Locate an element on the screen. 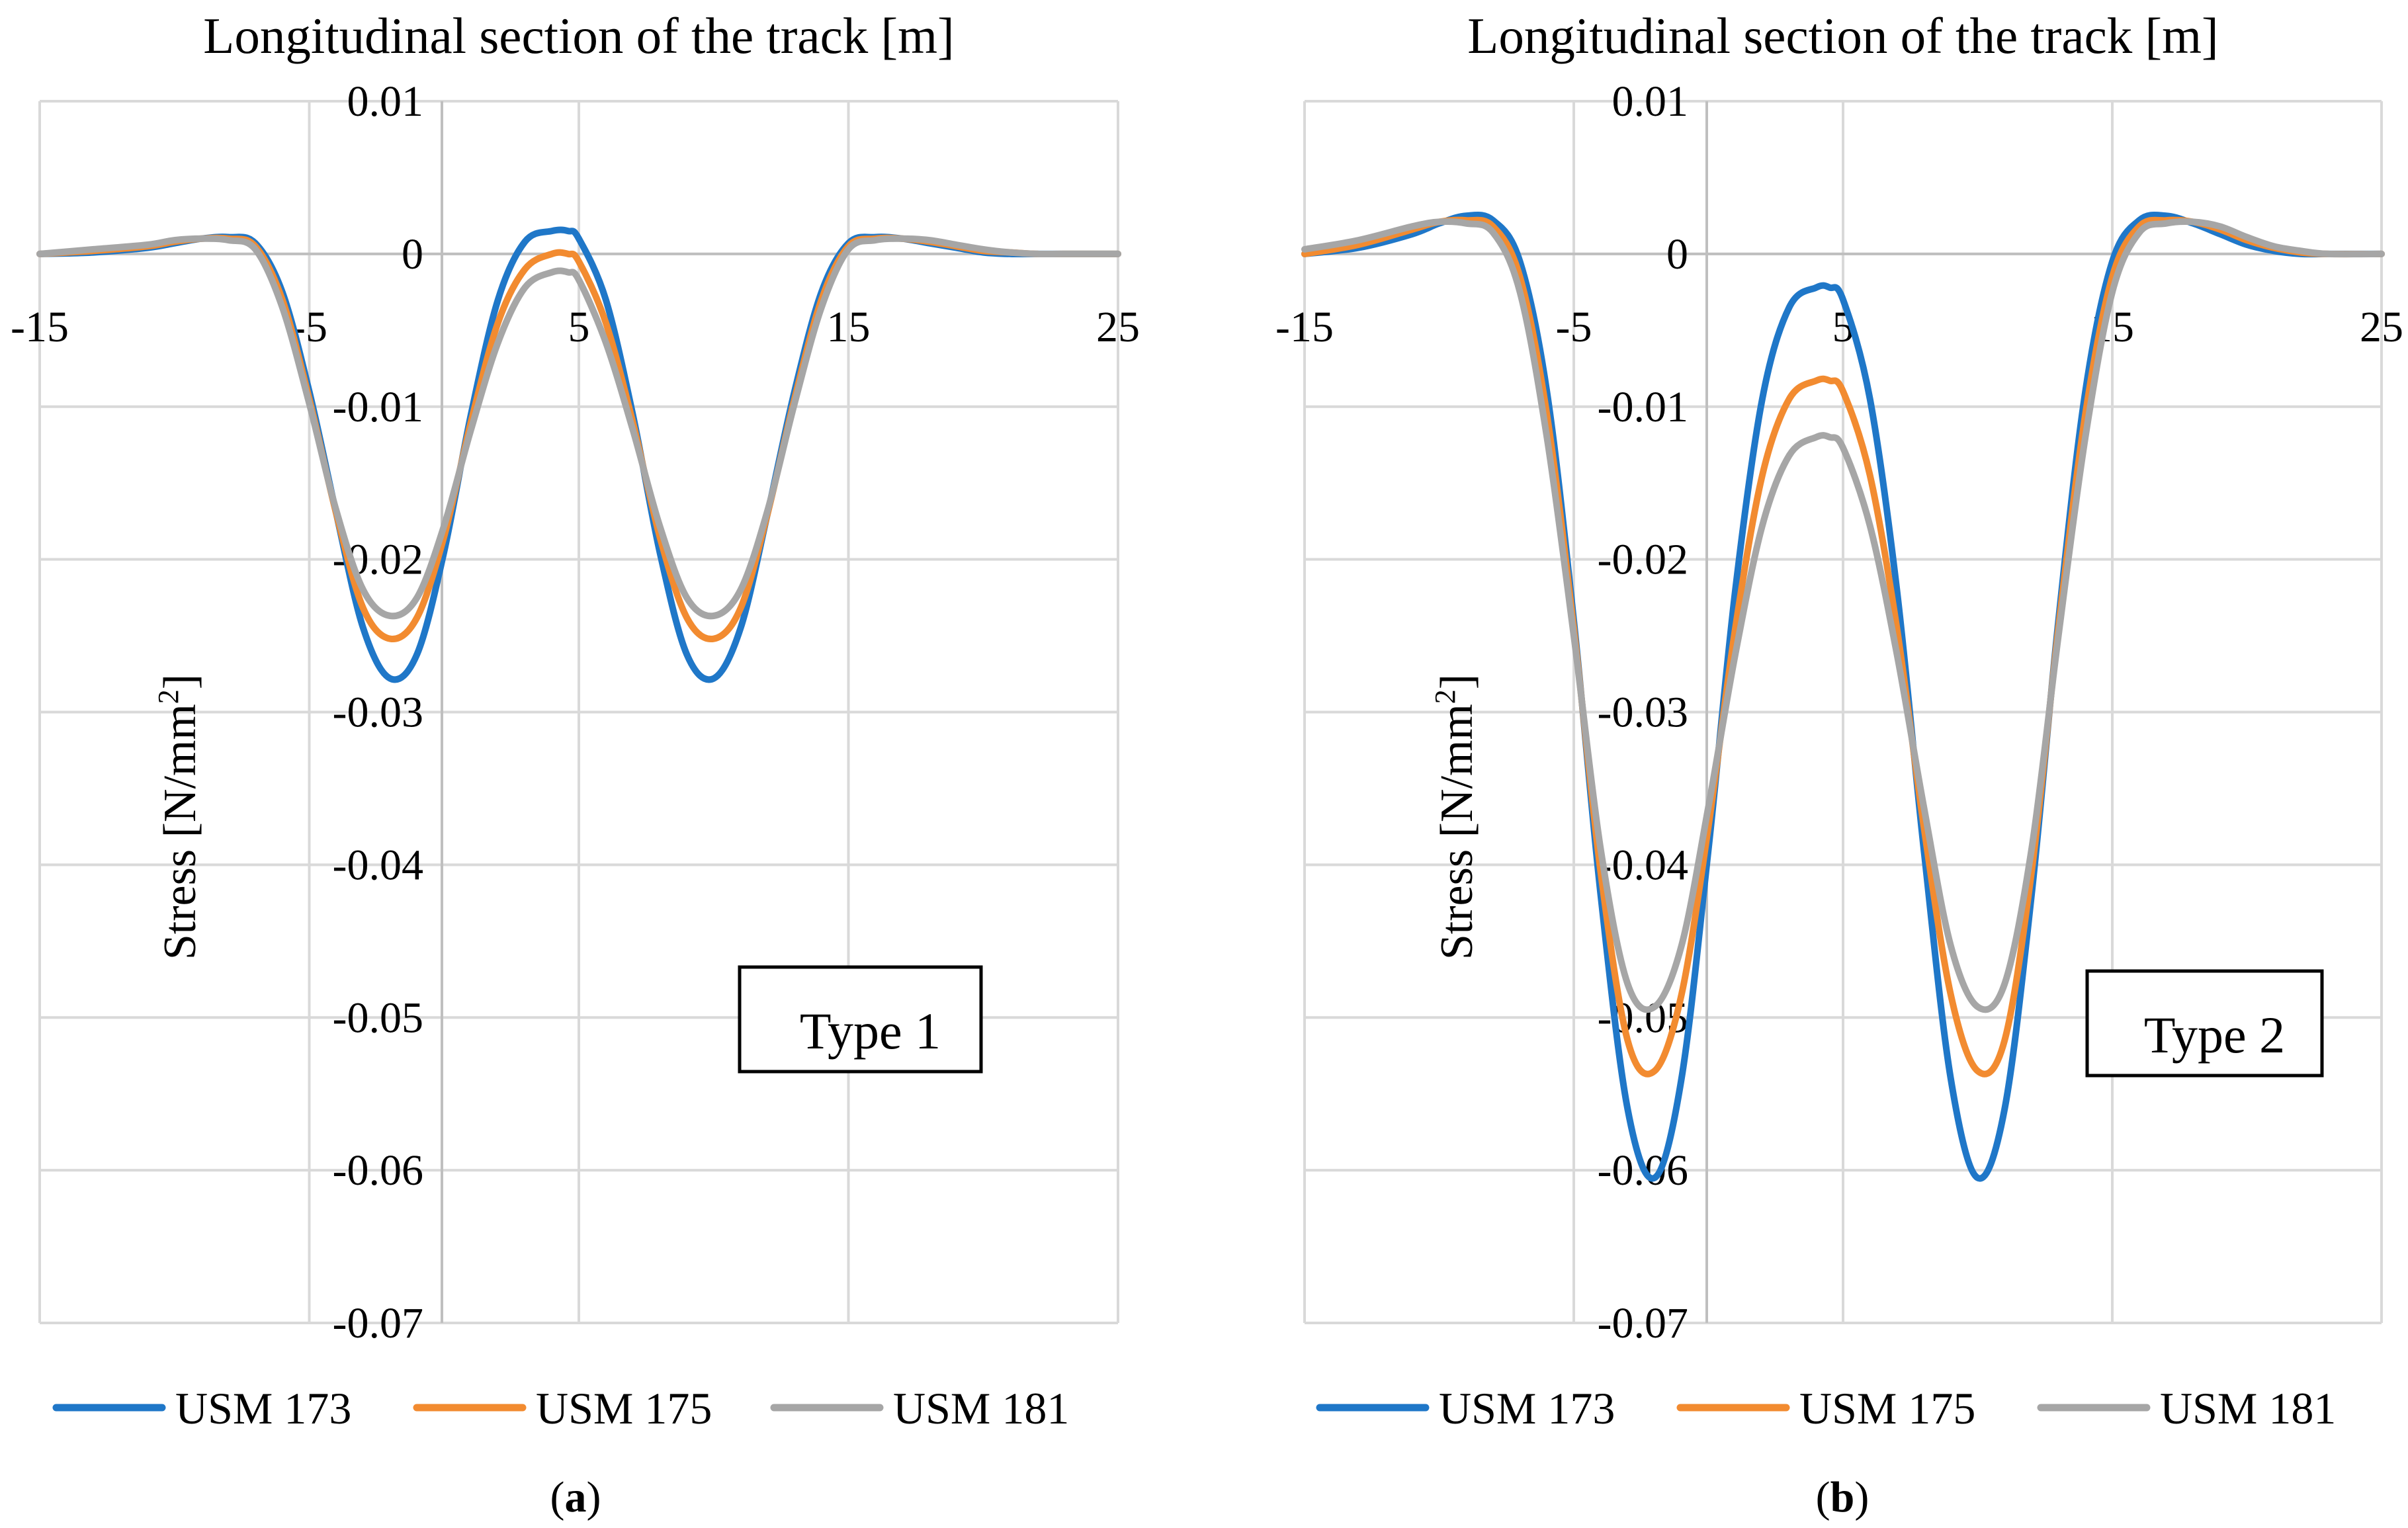 This screenshot has width=2408, height=1528. panel-caption: (a) is located at coordinates (575, 1497).